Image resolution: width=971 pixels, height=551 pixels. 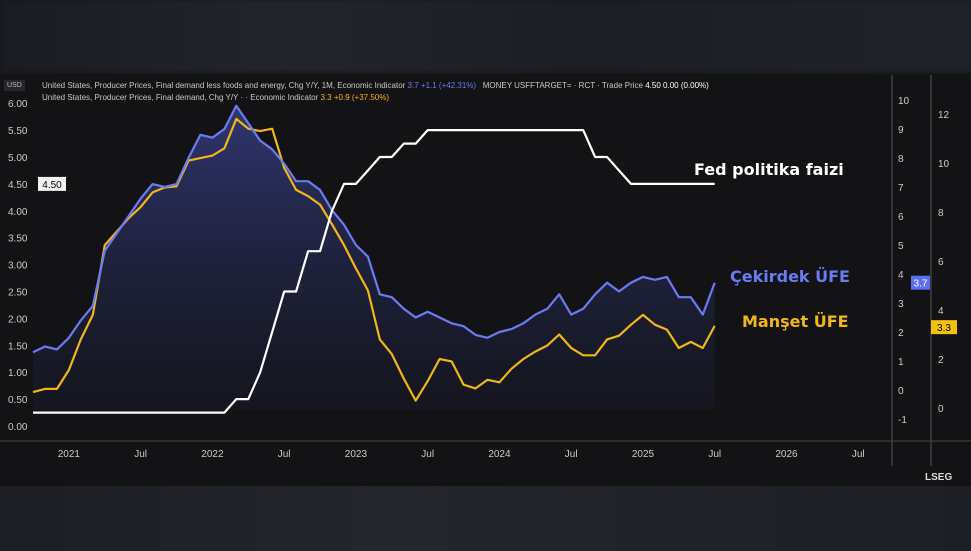 What do you see at coordinates (901, 304) in the screenshot?
I see `axis-a-tick: 3` at bounding box center [901, 304].